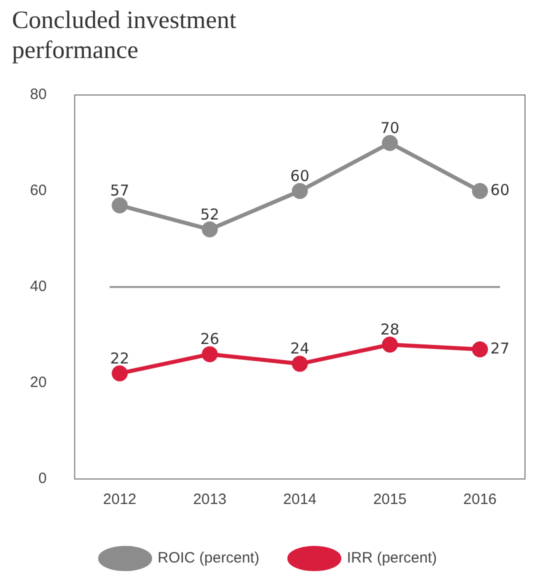 The height and width of the screenshot is (586, 535). I want to click on legend-label: ROIC (percent), so click(209, 558).